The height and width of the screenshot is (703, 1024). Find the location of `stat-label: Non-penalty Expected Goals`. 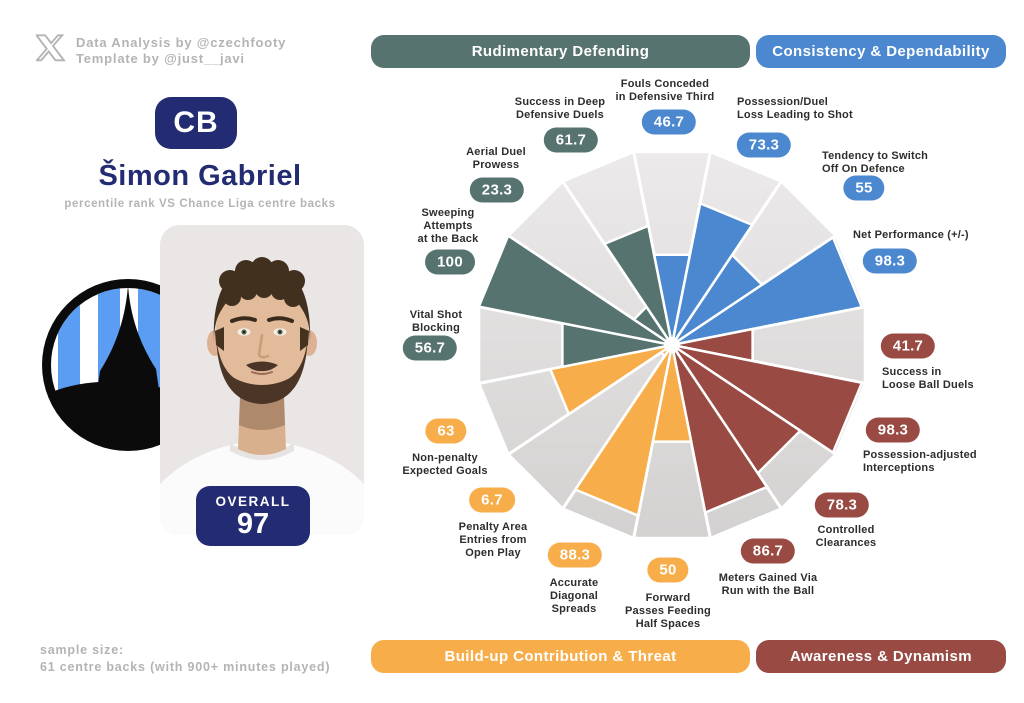

stat-label: Non-penalty Expected Goals is located at coordinates (445, 464).